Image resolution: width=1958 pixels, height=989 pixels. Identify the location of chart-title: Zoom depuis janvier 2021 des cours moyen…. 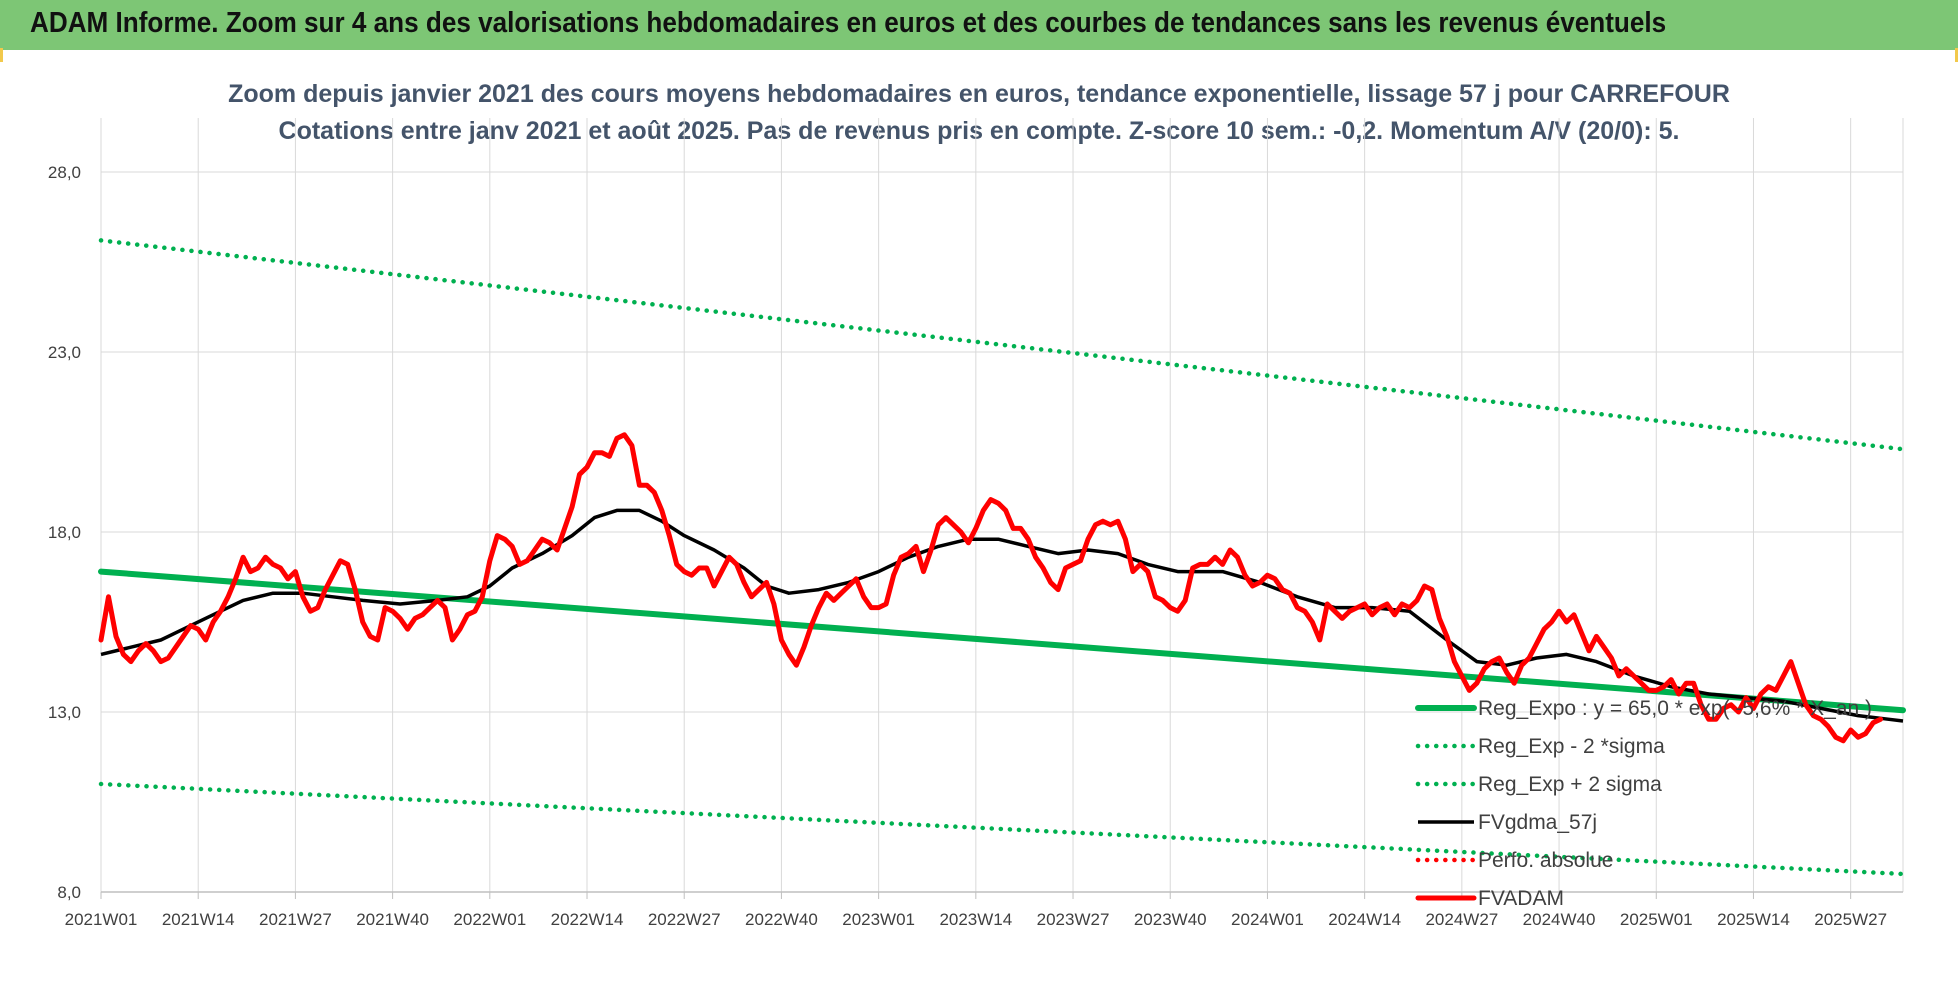
(979, 94).